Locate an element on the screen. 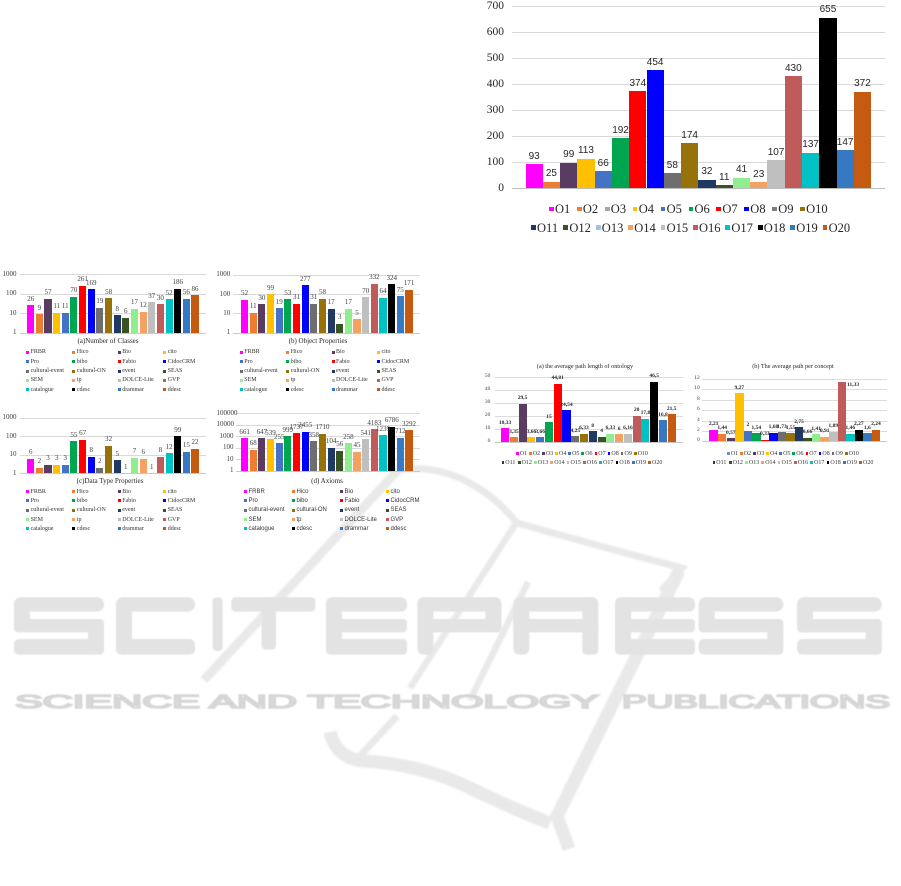  svg-text: SCIENCE AND TECHNOLOGY is located at coordinates (307, 702).